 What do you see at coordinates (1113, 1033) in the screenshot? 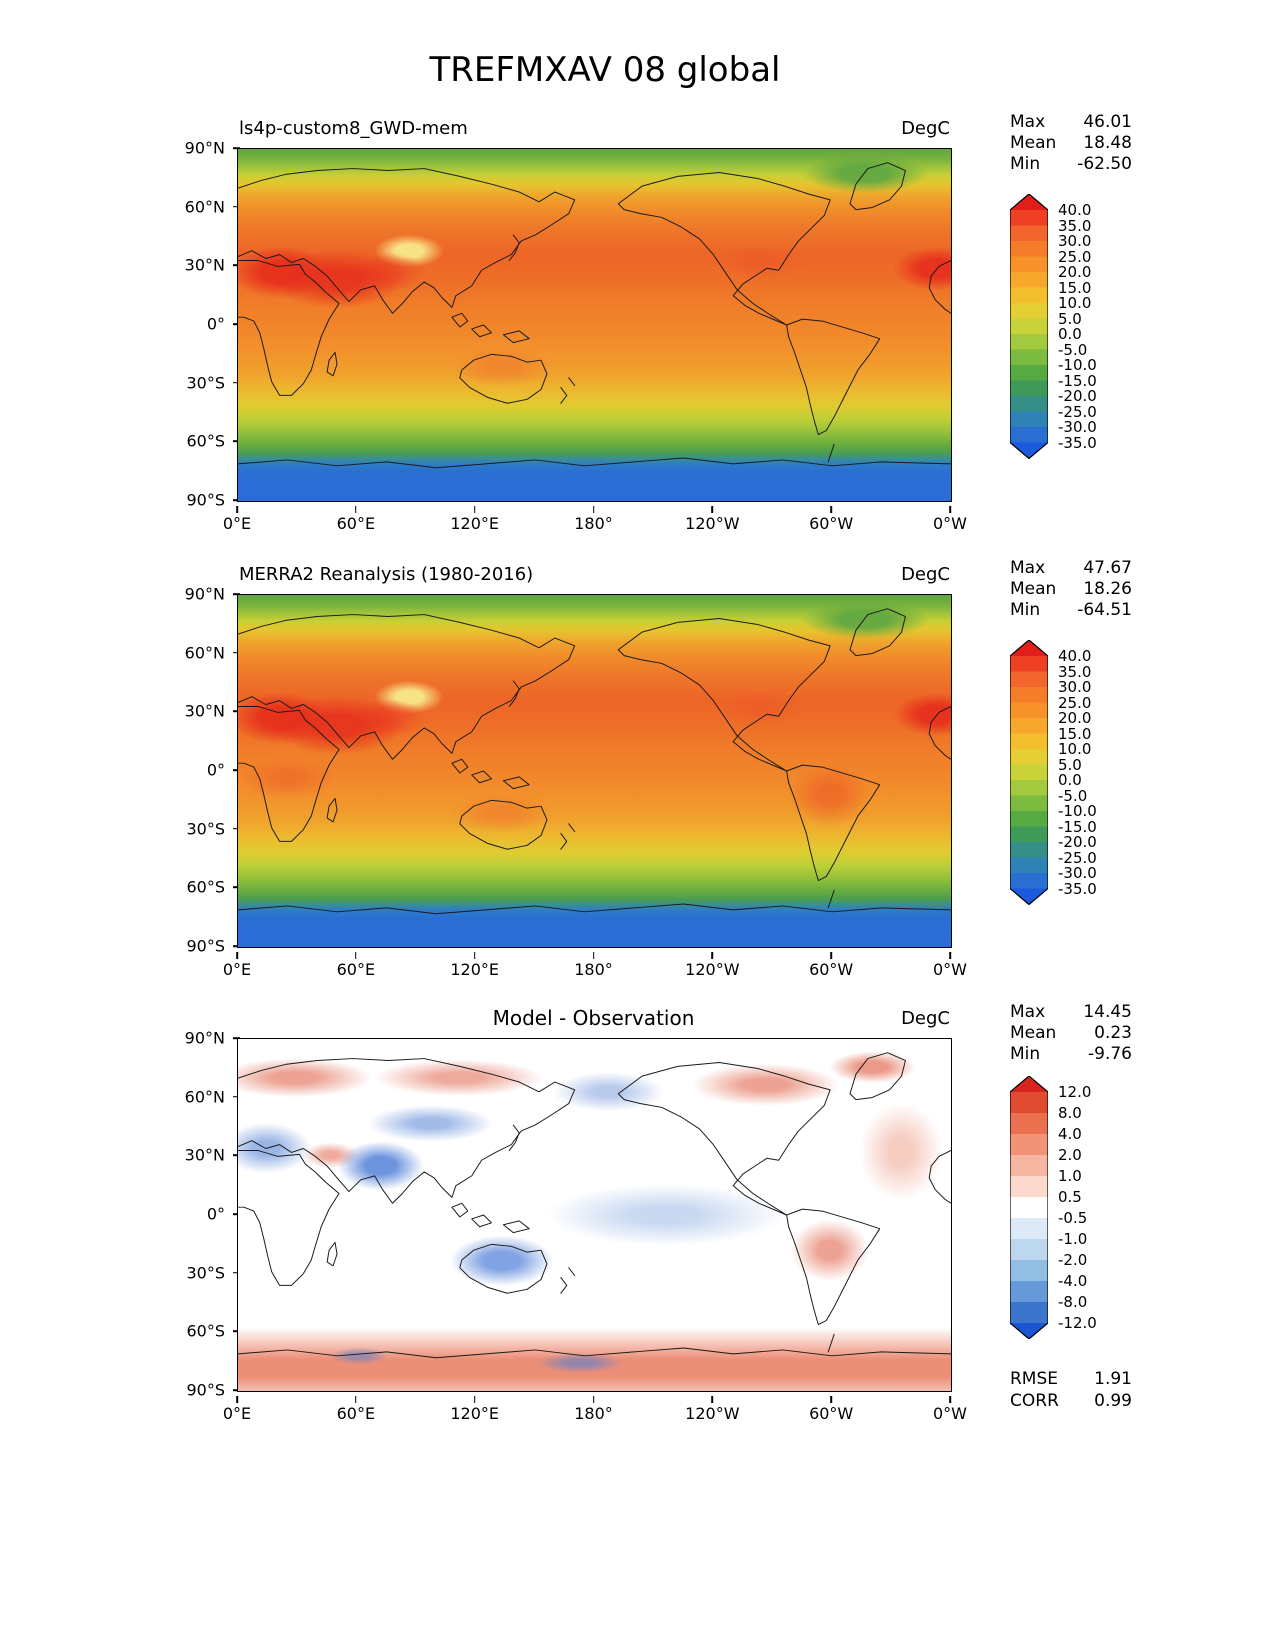
I see `stat-mean-value: 0.23` at bounding box center [1113, 1033].